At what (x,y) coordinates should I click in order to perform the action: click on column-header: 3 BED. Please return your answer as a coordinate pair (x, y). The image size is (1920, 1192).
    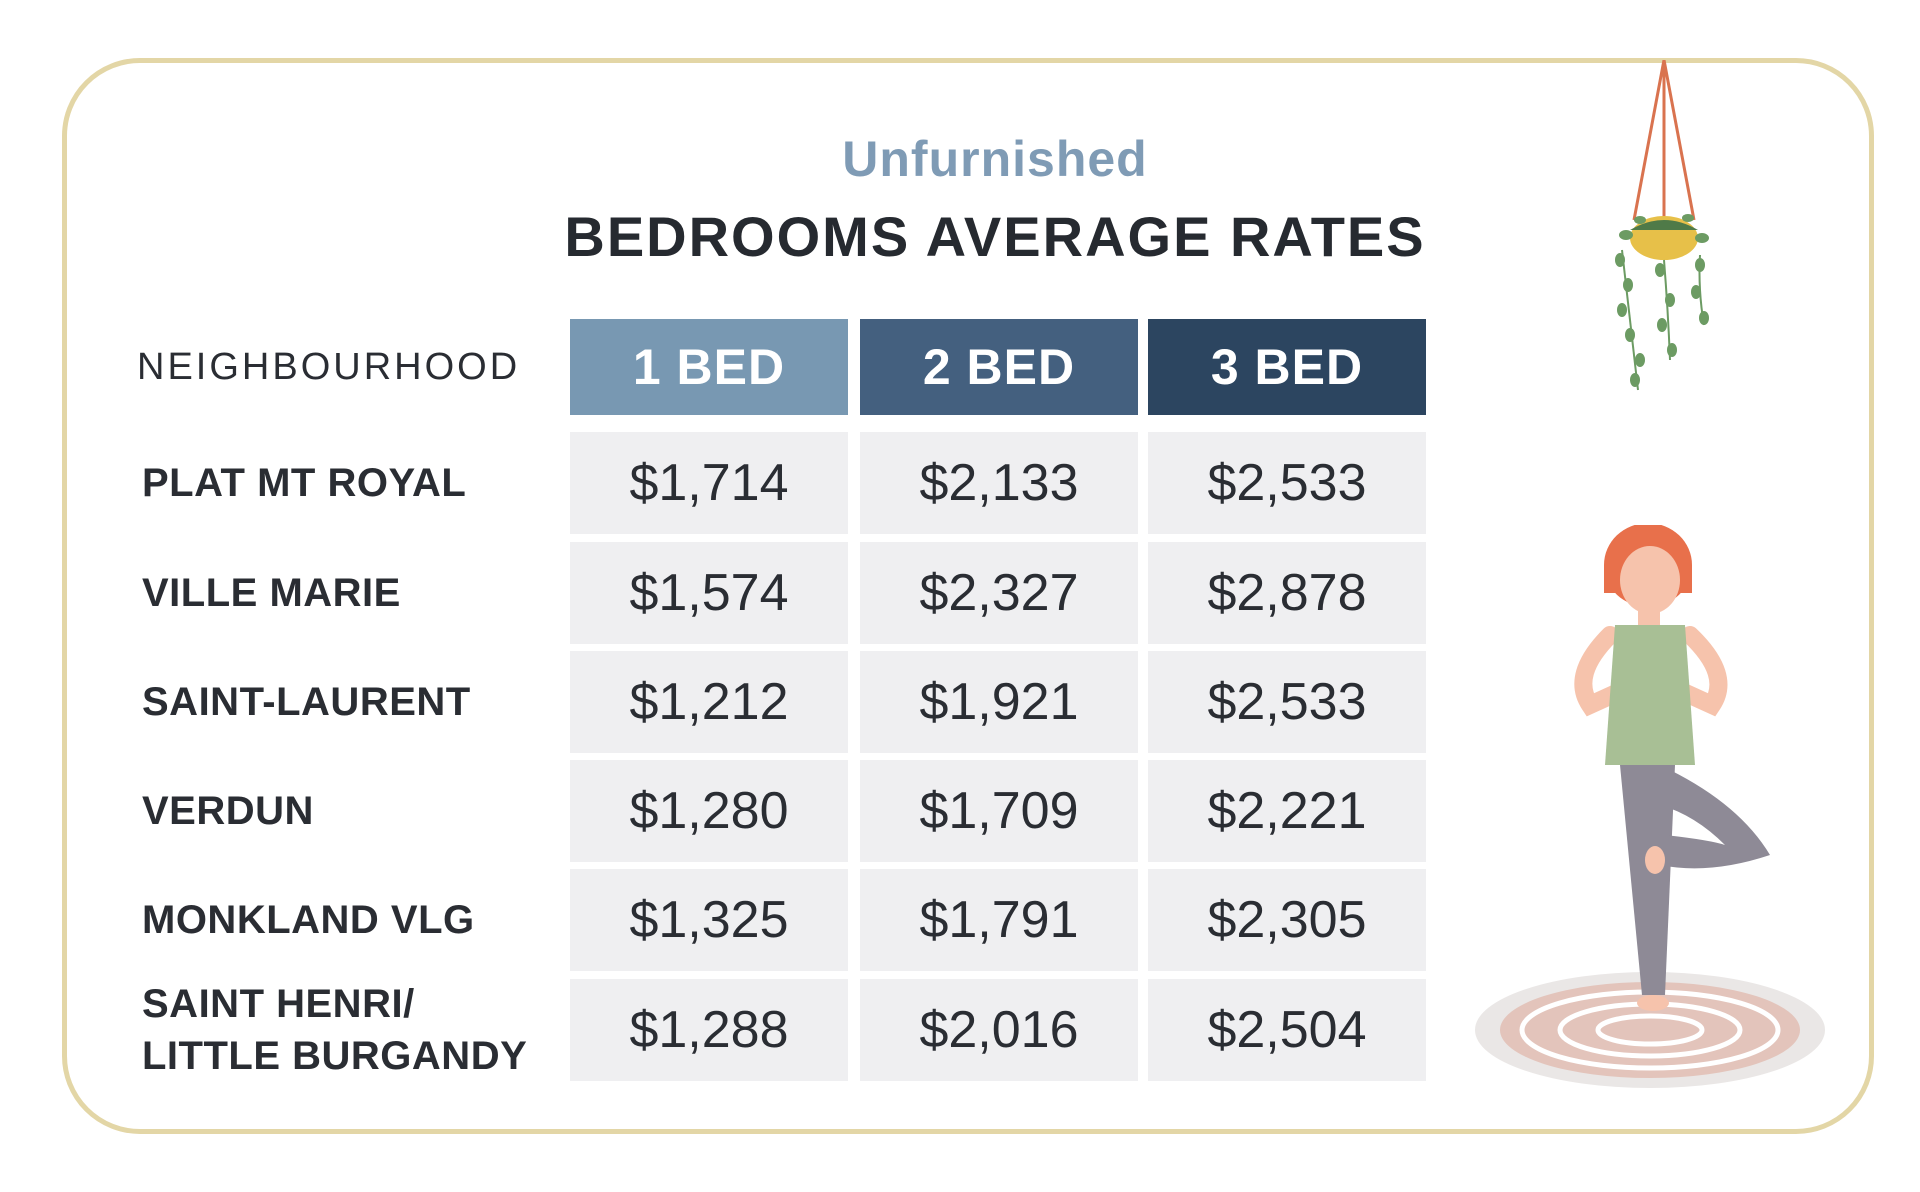
    Looking at the image, I should click on (1287, 367).